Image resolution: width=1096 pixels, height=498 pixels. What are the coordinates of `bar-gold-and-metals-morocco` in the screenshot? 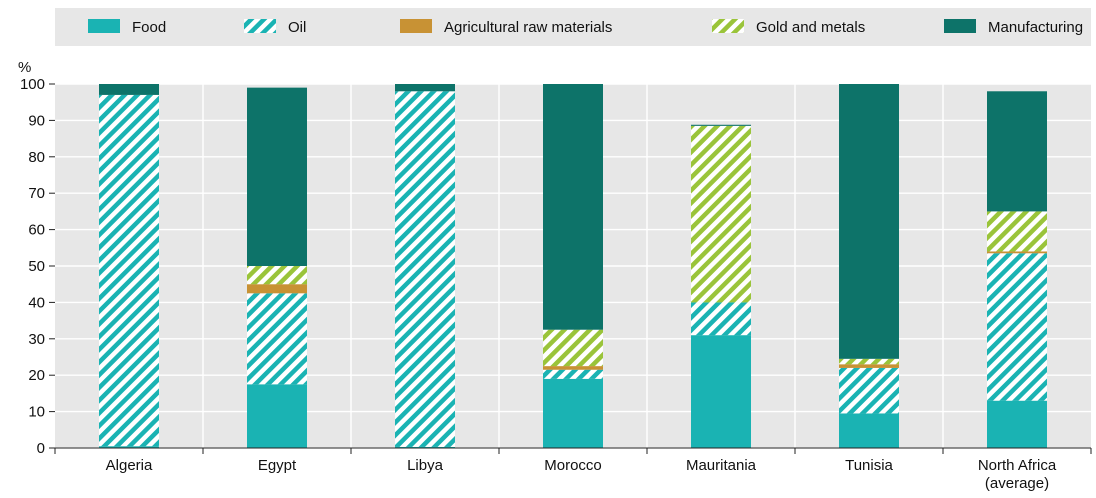 It's located at (573, 348).